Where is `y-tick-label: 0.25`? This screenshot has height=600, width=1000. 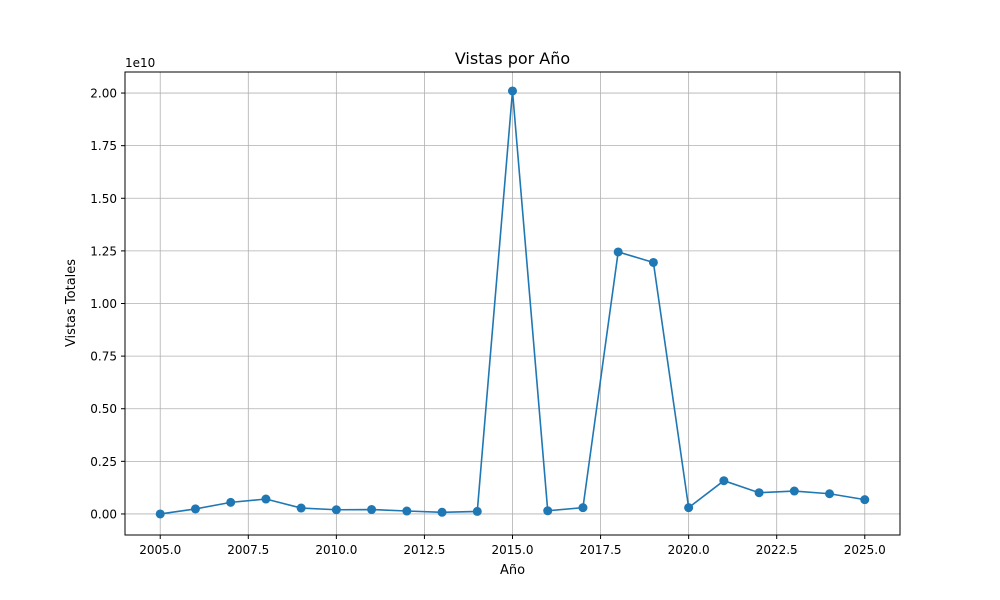
y-tick-label: 0.25 is located at coordinates (103, 462).